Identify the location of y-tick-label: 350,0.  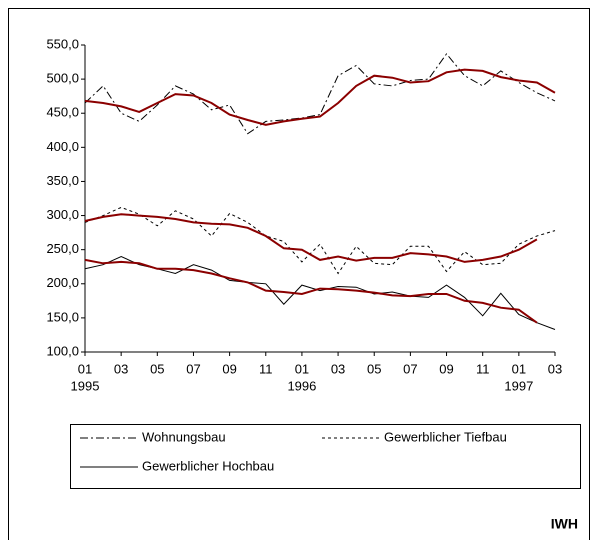
(62, 180).